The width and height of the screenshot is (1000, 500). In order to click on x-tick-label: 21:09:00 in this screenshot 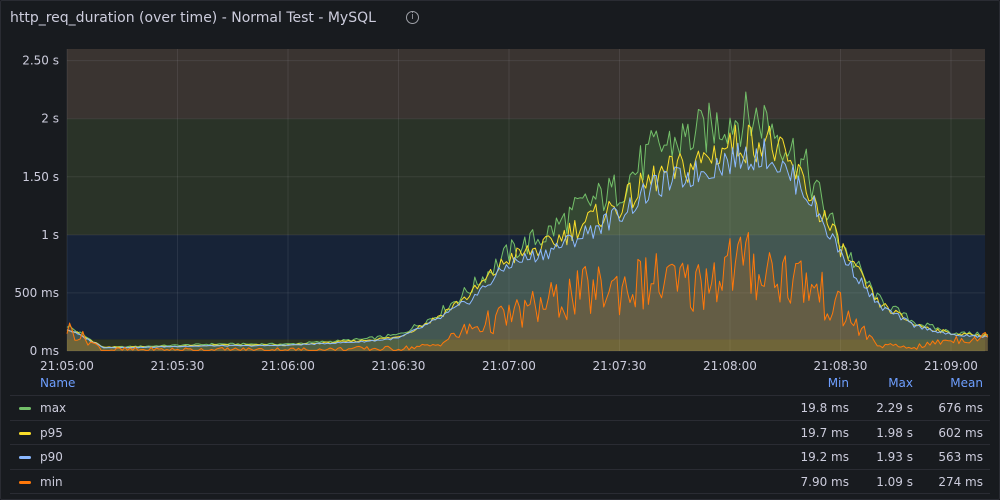, I will do `click(951, 366)`.